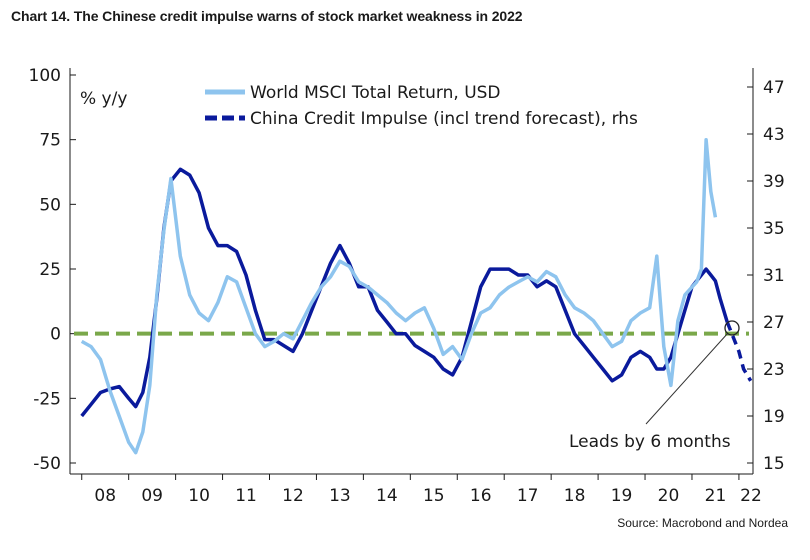 The image size is (810, 560). I want to click on x-tick-label: 15, so click(434, 496).